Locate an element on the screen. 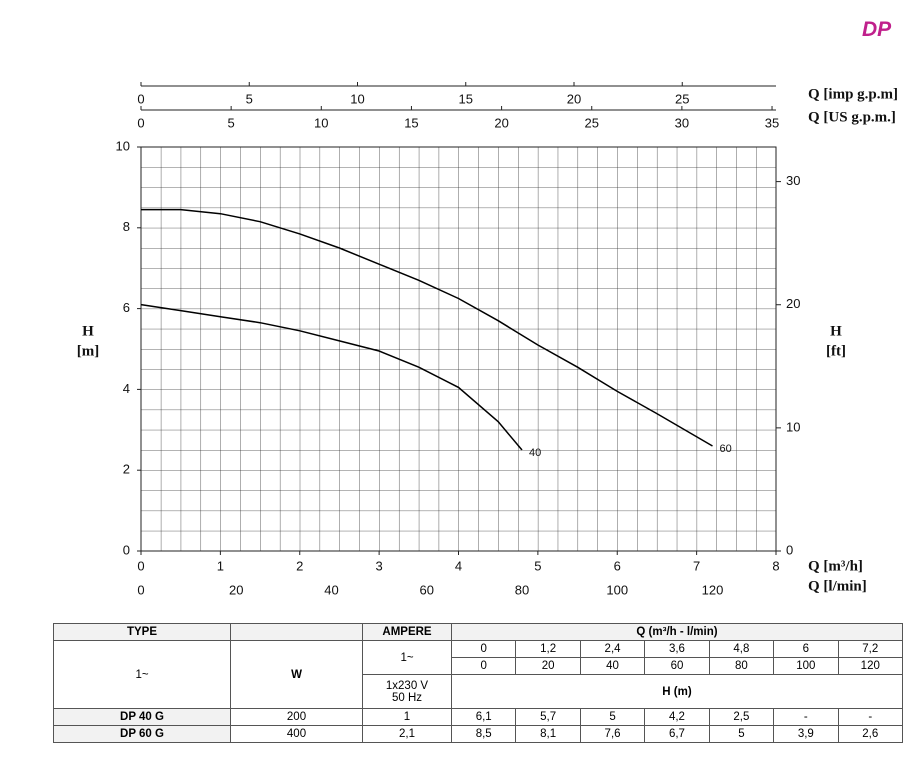 The height and width of the screenshot is (768, 915). x-tick-label: 6 is located at coordinates (617, 565).